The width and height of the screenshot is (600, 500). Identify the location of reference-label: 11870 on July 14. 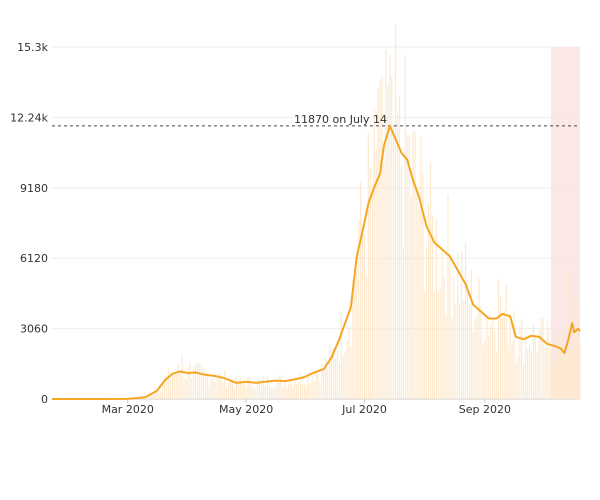
(340, 119).